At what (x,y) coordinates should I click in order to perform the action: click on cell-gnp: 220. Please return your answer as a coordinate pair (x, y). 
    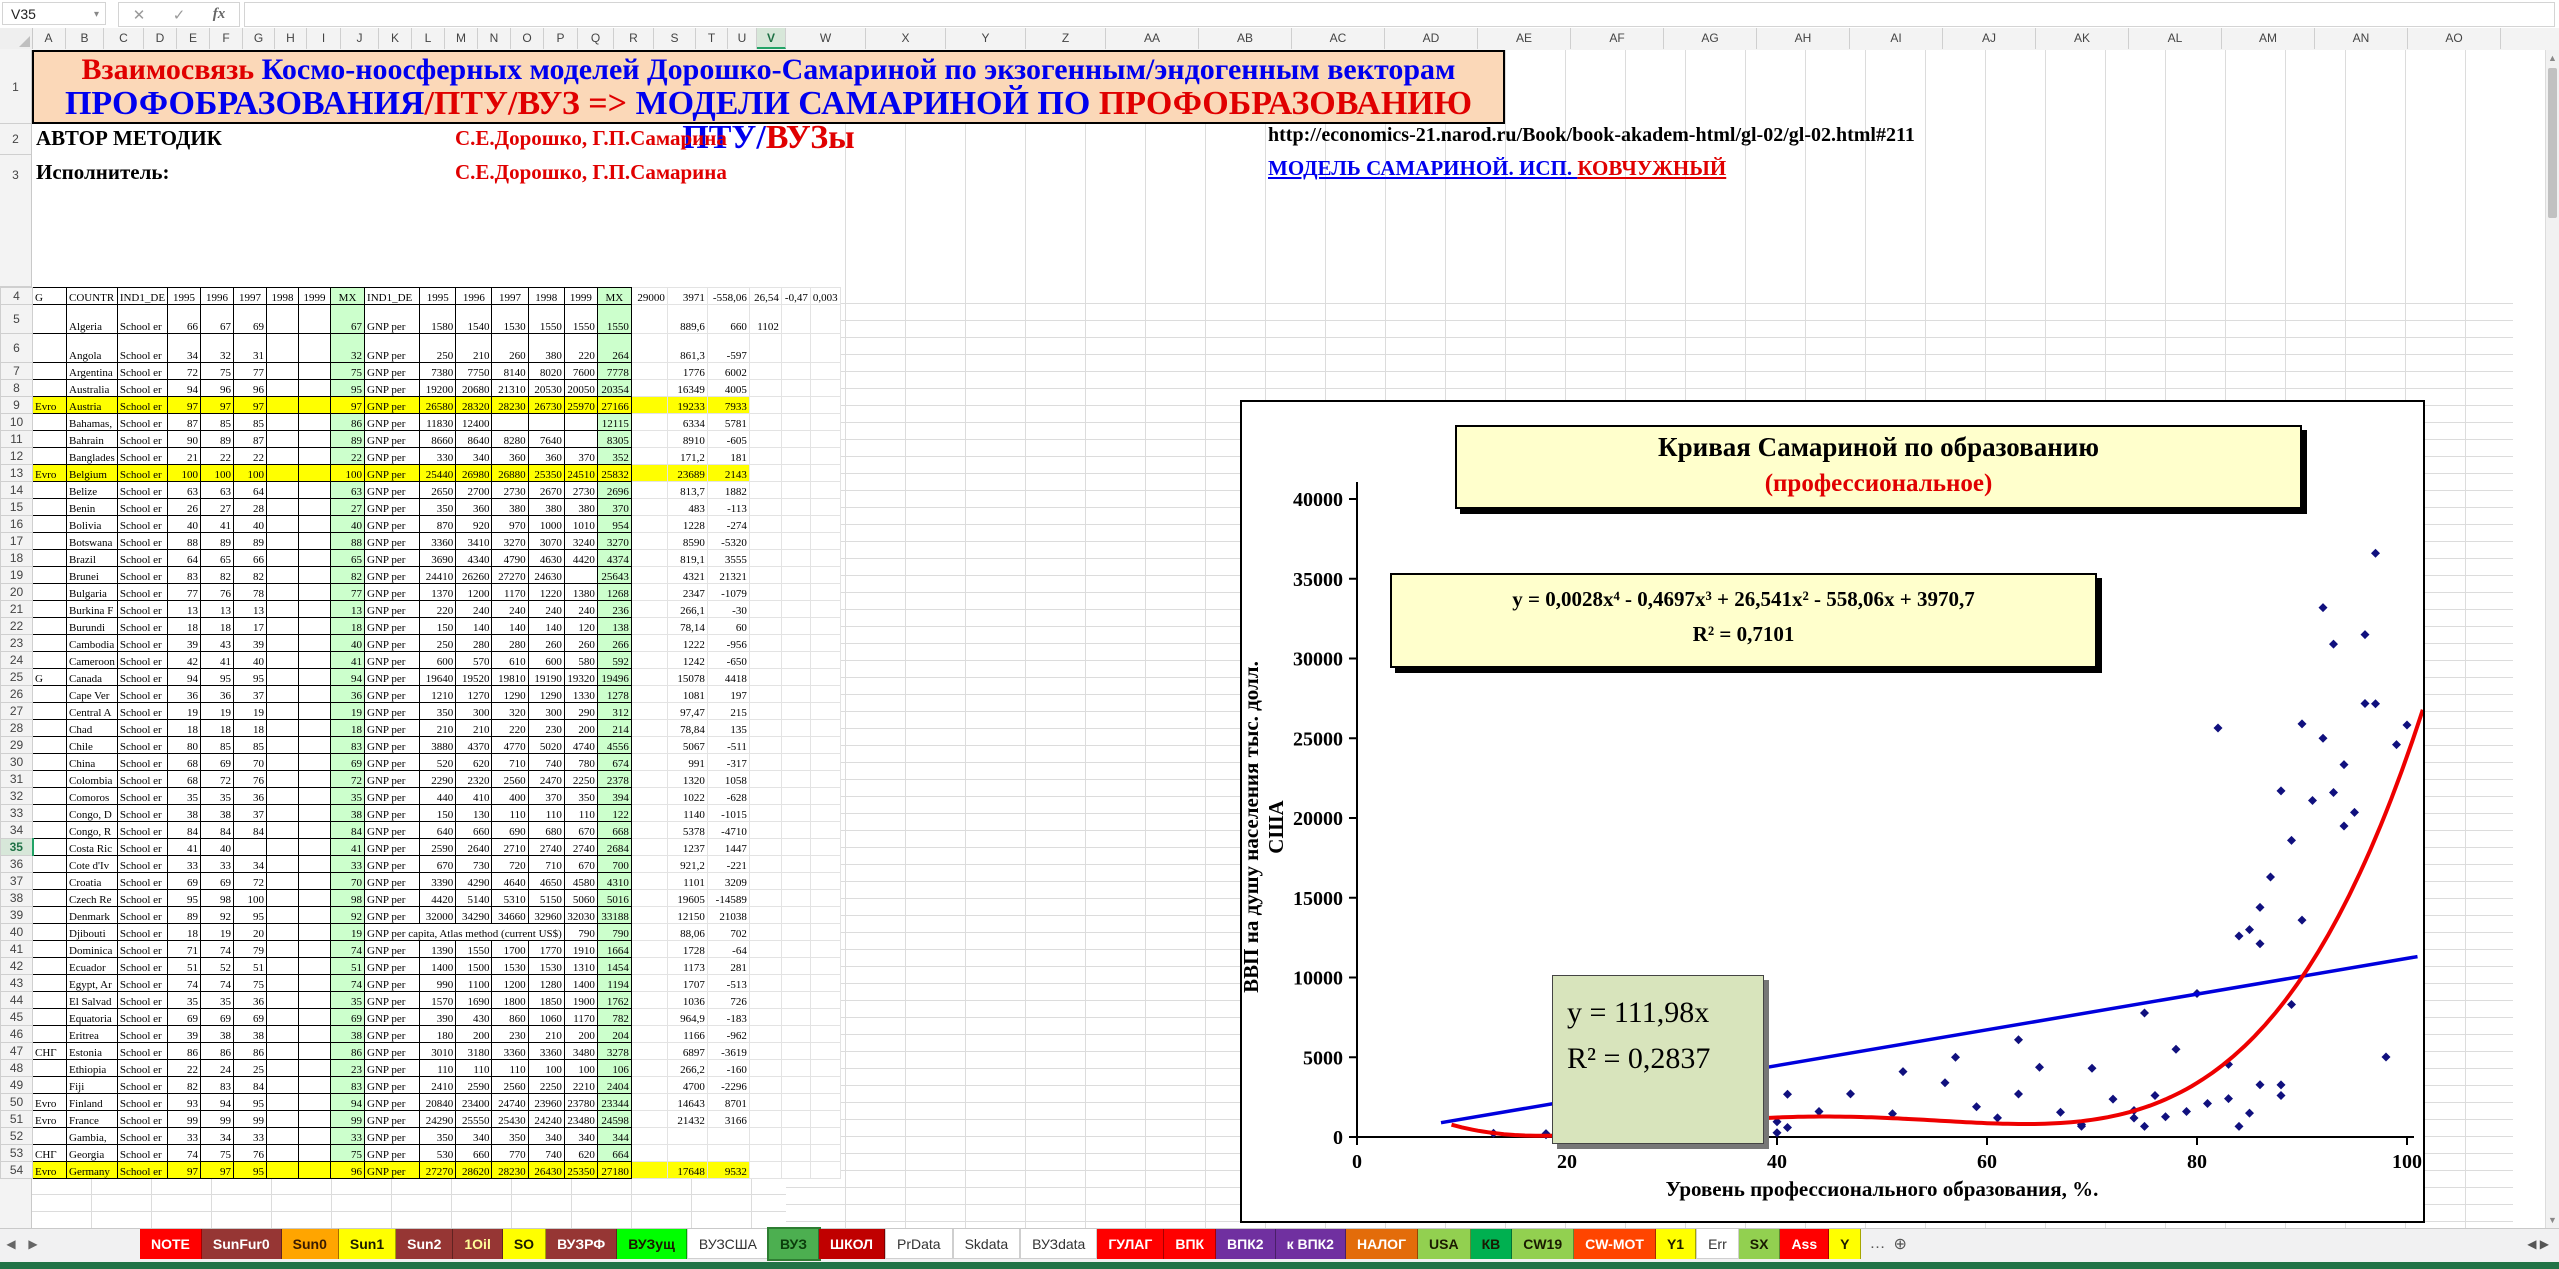
    Looking at the image, I should click on (580, 348).